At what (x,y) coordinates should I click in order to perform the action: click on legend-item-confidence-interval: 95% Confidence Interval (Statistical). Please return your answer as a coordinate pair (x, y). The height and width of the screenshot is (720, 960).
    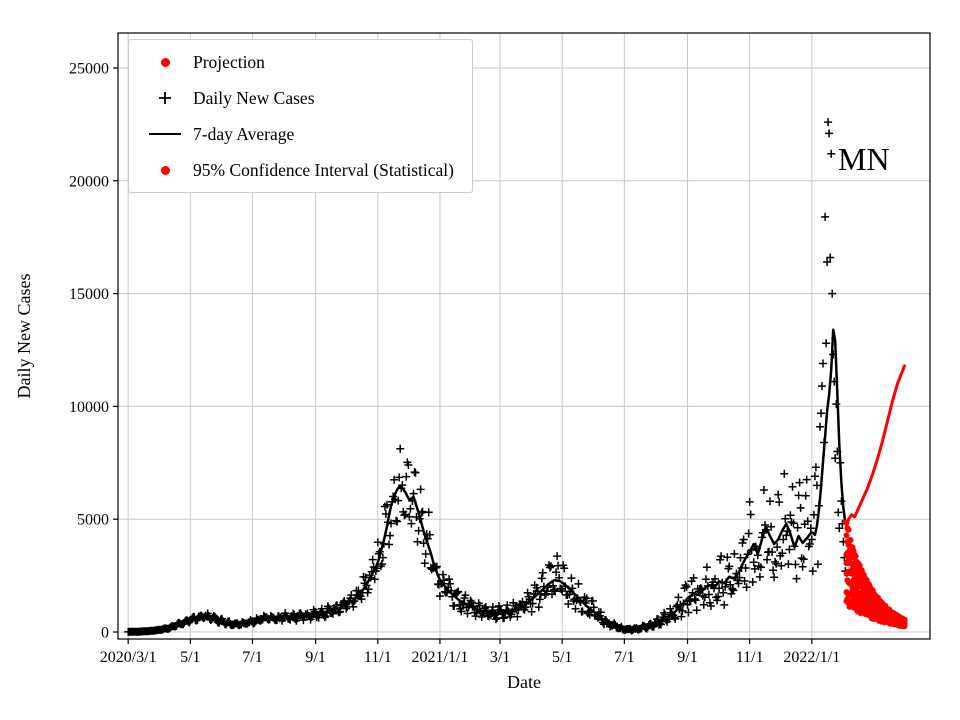
    Looking at the image, I should click on (295, 170).